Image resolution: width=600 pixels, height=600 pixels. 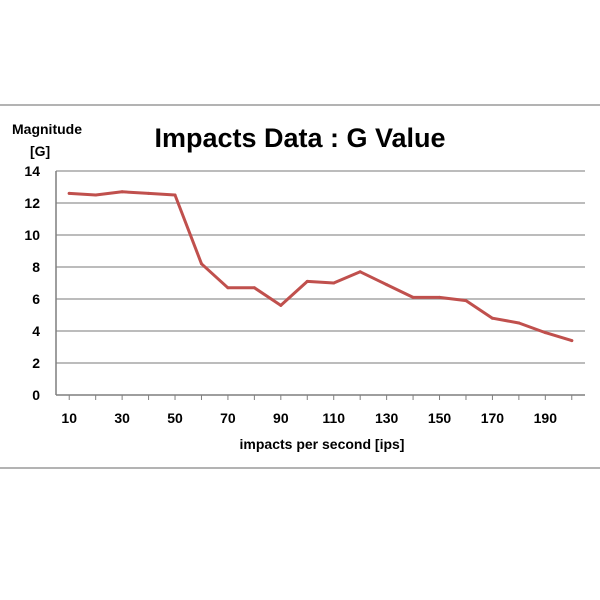 What do you see at coordinates (300, 105) in the screenshot?
I see `top-border` at bounding box center [300, 105].